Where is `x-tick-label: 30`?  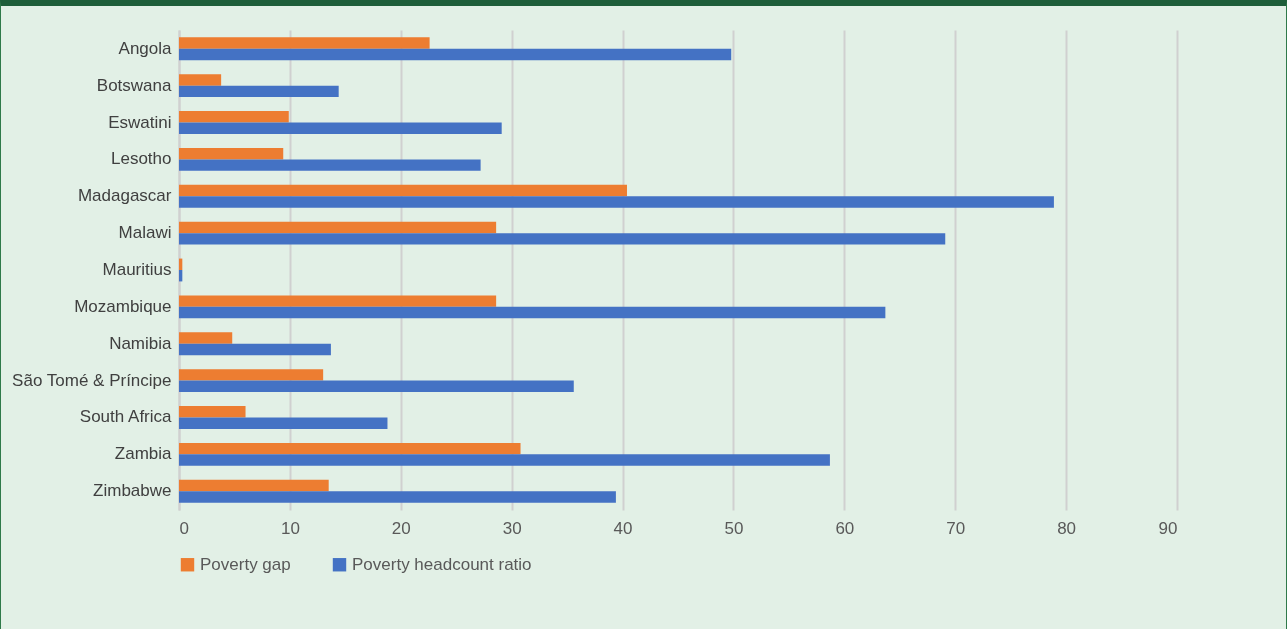 x-tick-label: 30 is located at coordinates (512, 528).